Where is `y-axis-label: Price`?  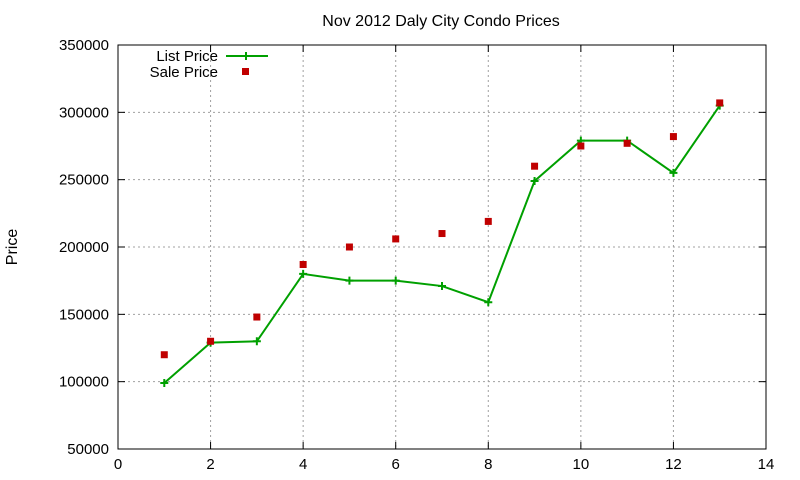 y-axis-label: Price is located at coordinates (12, 247).